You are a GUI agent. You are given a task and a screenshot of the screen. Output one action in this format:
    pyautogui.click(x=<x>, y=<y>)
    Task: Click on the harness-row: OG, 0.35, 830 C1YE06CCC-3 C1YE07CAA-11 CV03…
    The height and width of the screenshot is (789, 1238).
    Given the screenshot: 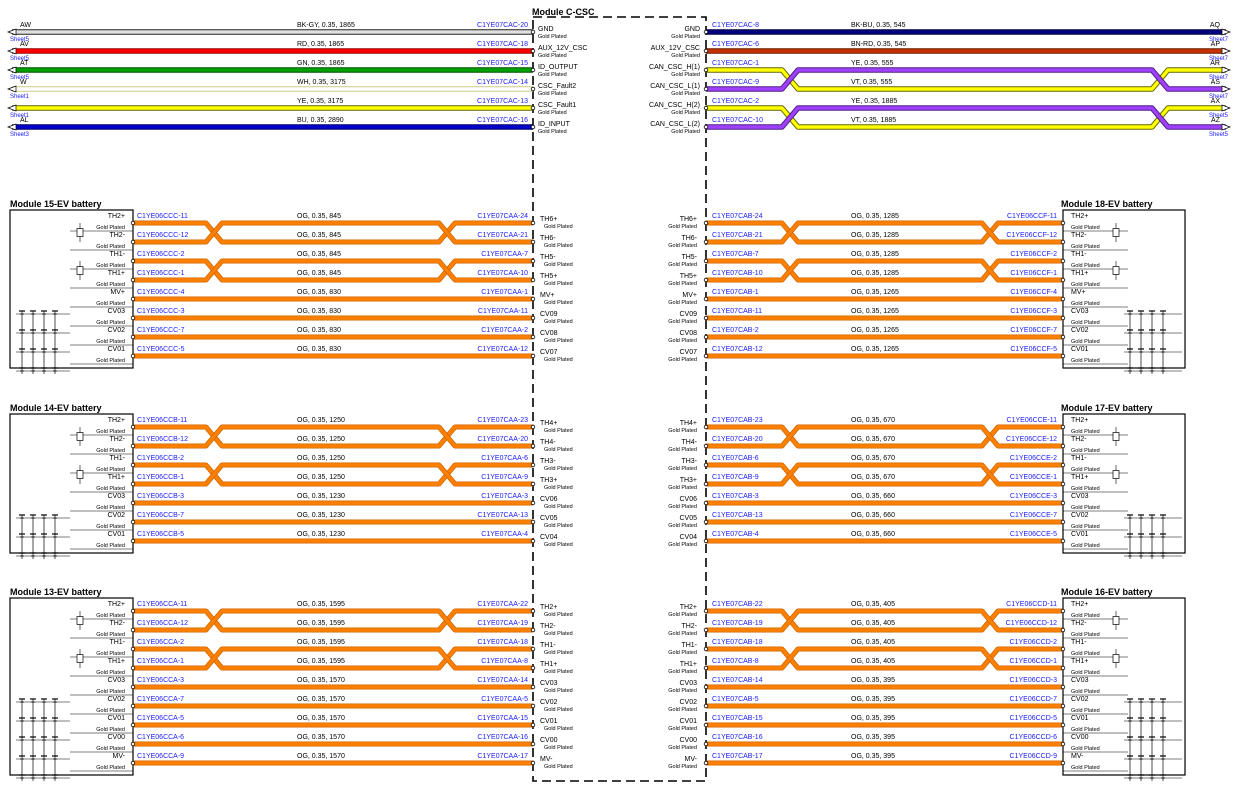 What is the action you would take?
    pyautogui.click(x=321, y=317)
    